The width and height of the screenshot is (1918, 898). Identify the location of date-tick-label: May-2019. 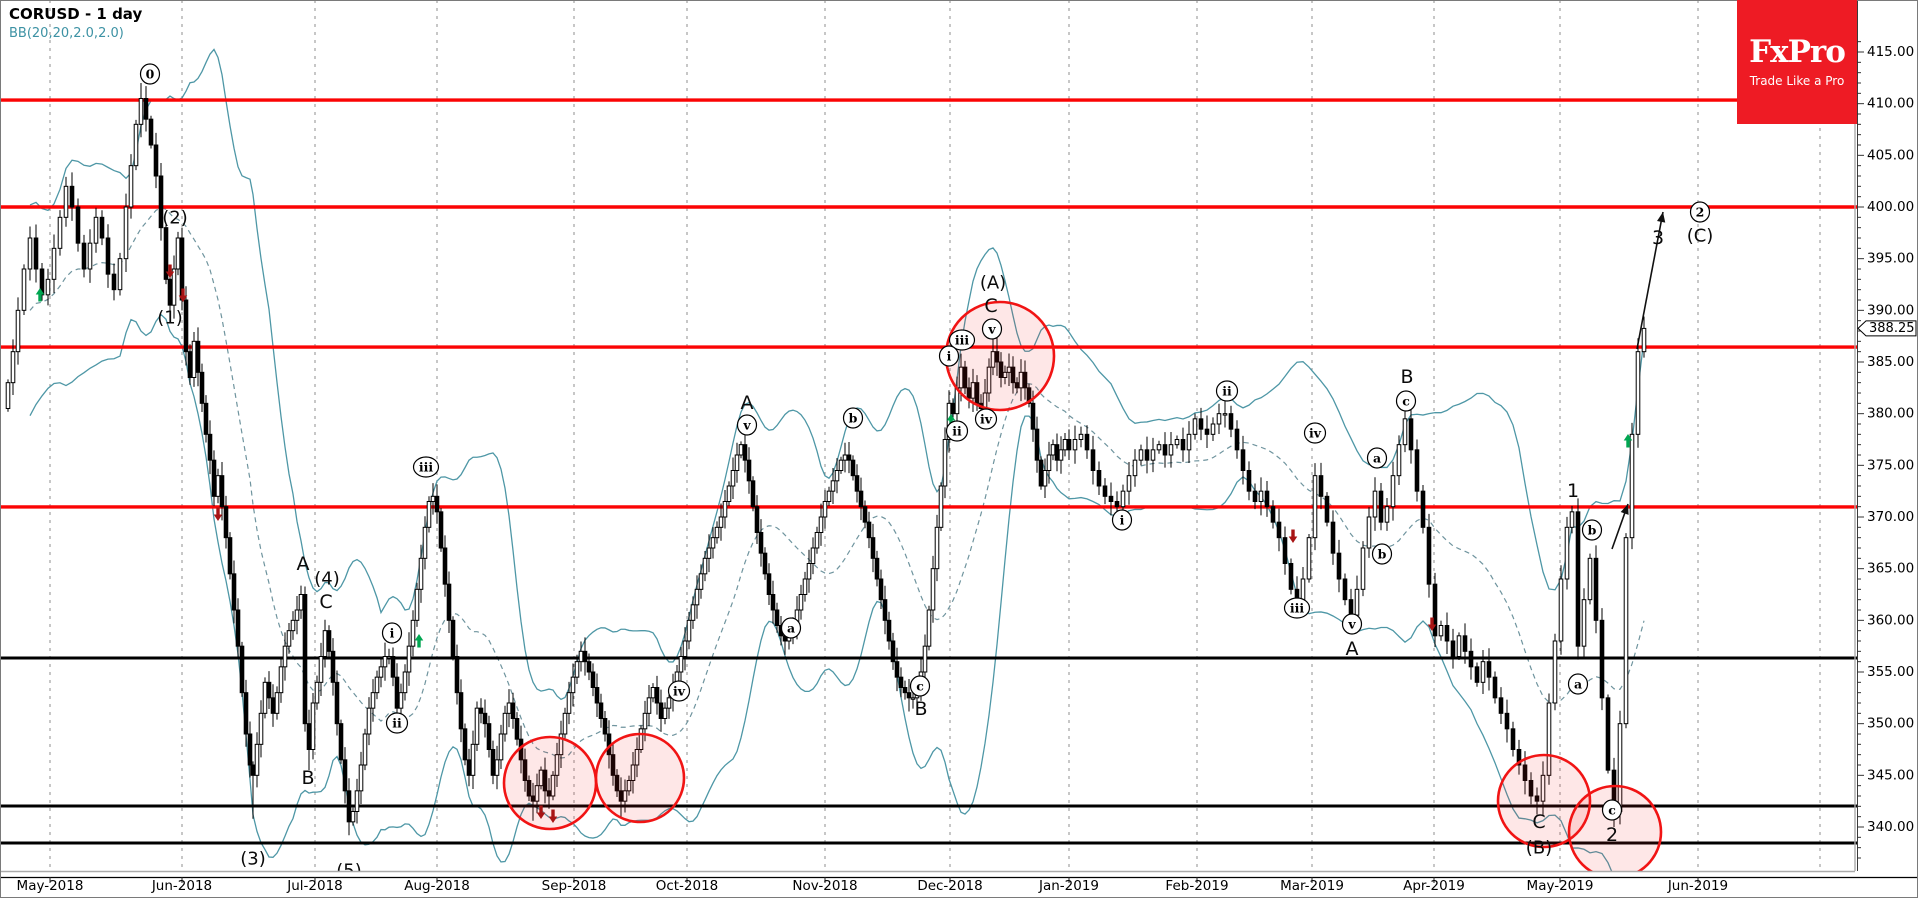
(1560, 886).